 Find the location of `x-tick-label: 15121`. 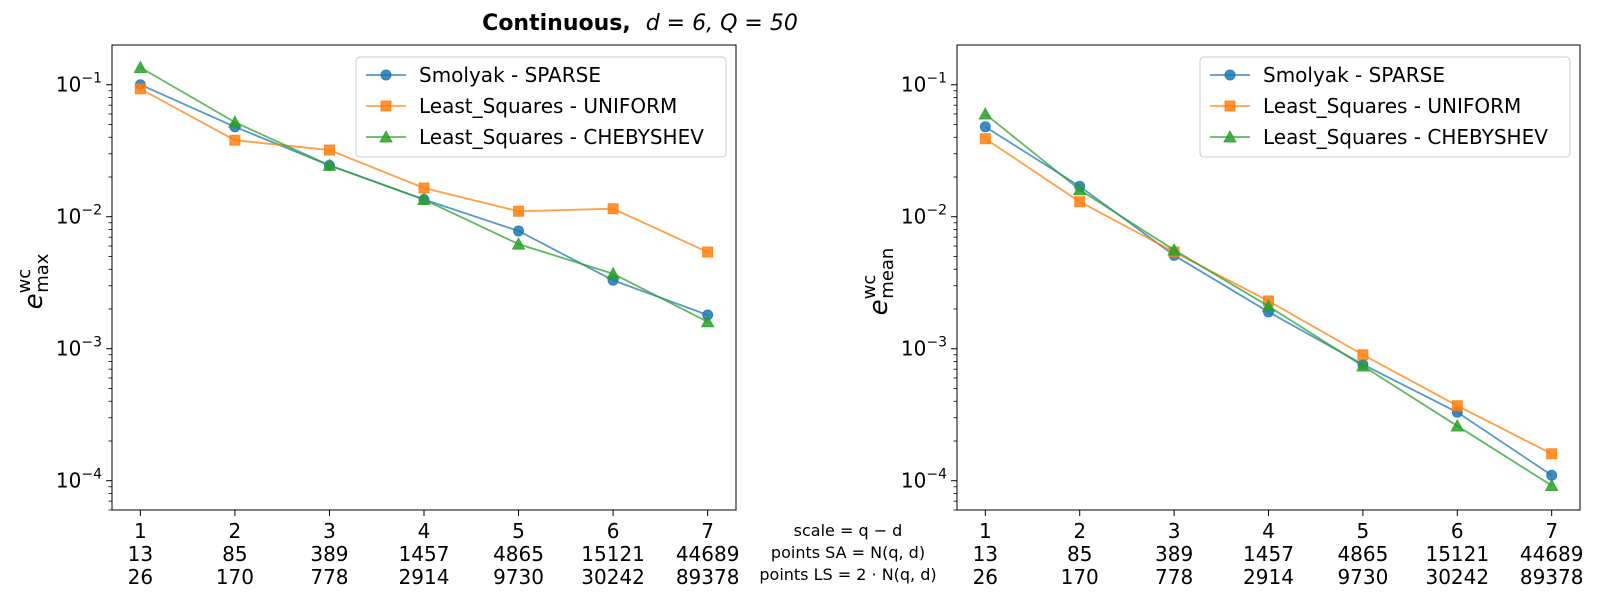

x-tick-label: 15121 is located at coordinates (1457, 554).